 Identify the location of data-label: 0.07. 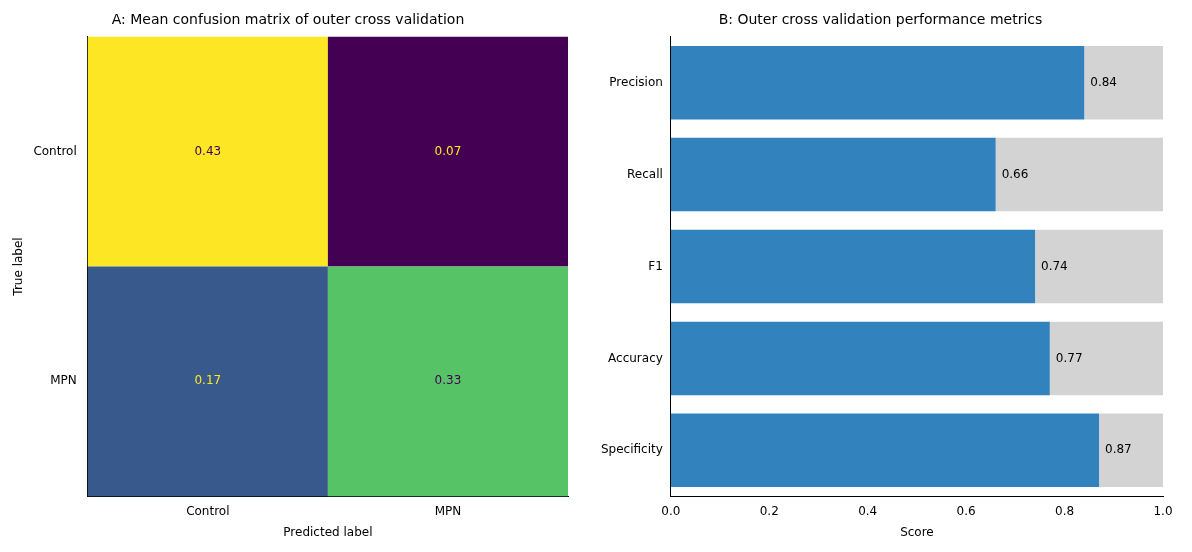
(448, 150).